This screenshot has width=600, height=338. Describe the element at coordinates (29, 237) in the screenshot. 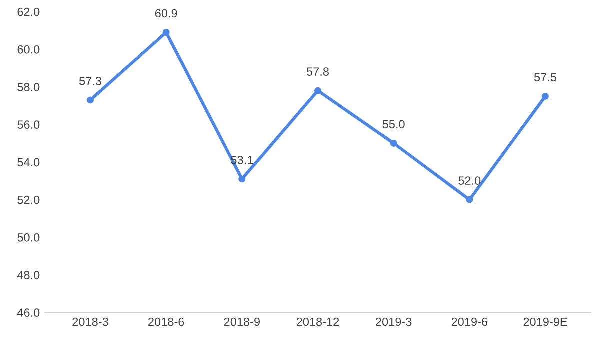

I see `y-tick-label: 50.0` at that location.